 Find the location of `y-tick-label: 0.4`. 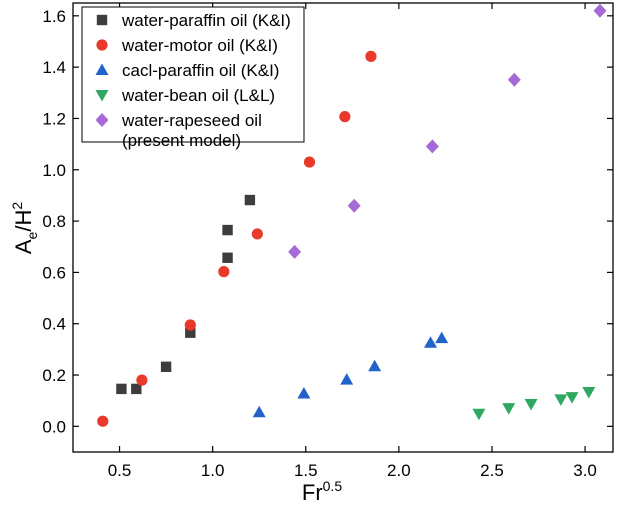

y-tick-label: 0.4 is located at coordinates (54, 324).